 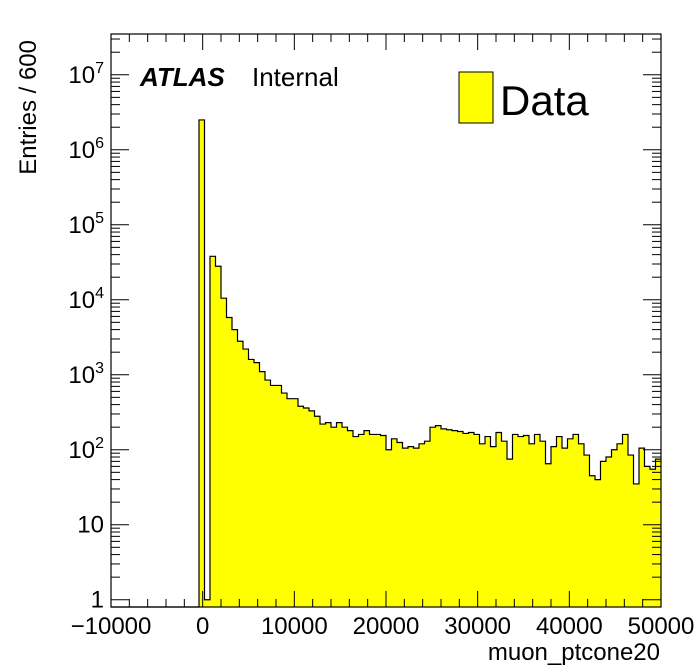 I want to click on x-tick-label: 20000, so click(x=386, y=626).